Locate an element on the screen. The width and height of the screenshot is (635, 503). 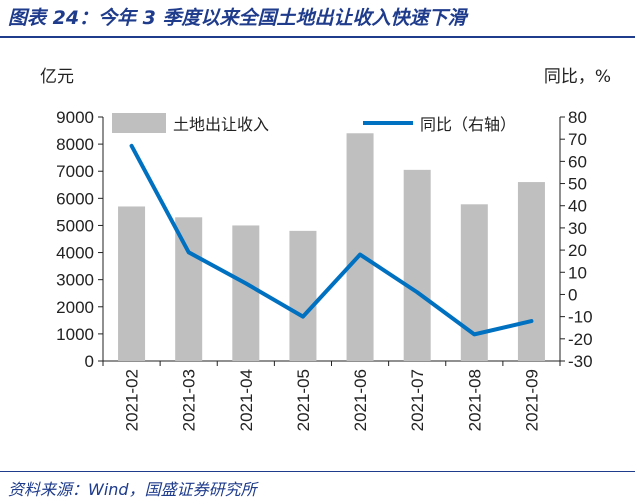
left-tick-label: 1000 is located at coordinates (75, 334).